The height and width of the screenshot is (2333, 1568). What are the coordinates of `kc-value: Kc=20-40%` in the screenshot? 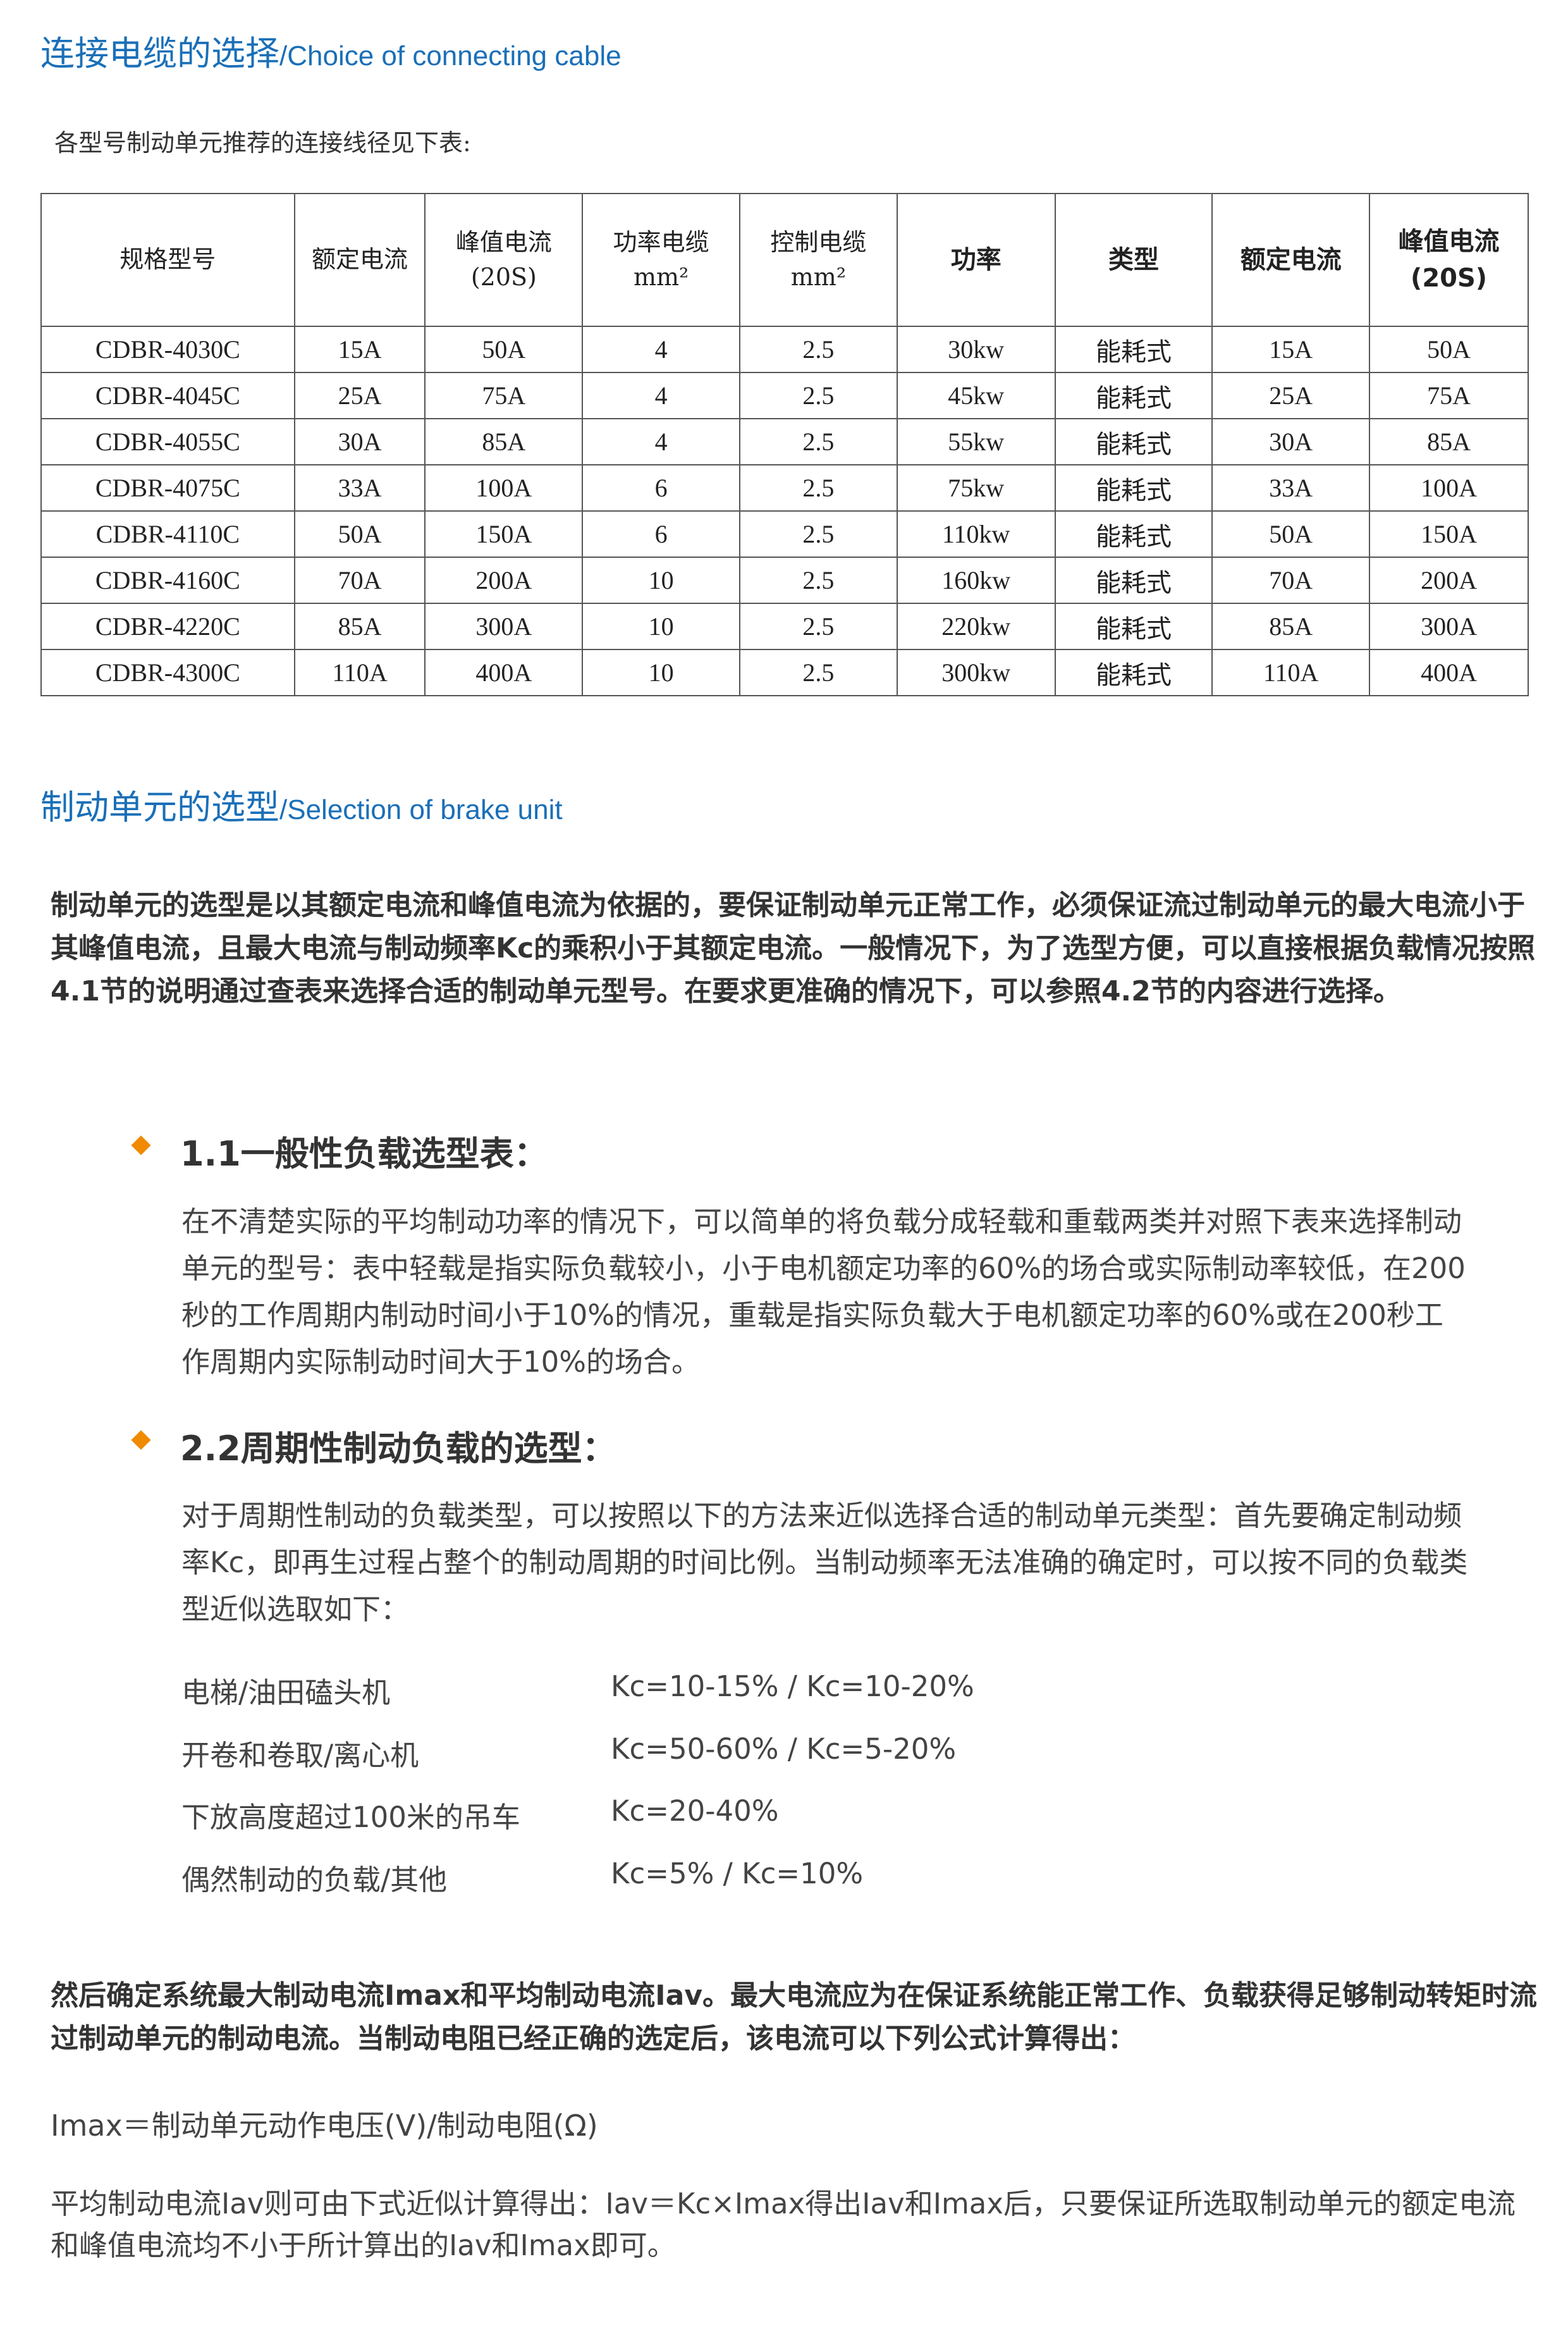 It's located at (695, 1811).